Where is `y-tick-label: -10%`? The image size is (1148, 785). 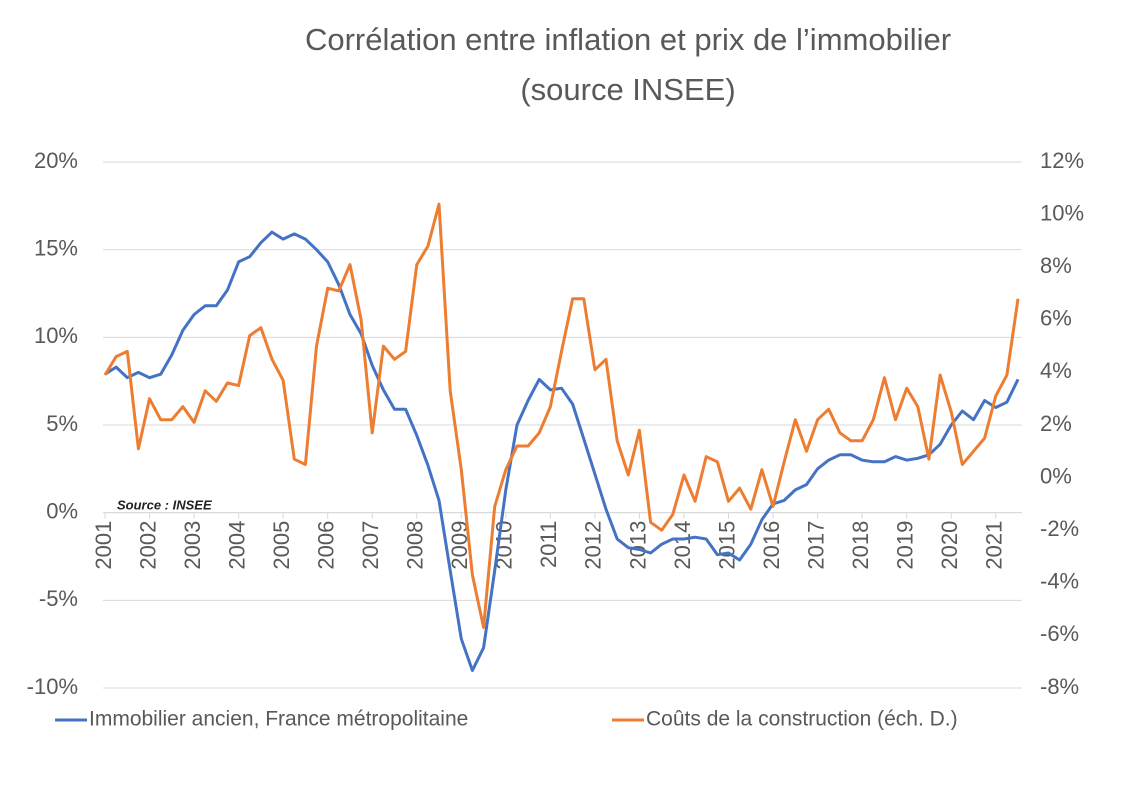 y-tick-label: -10% is located at coordinates (52, 686).